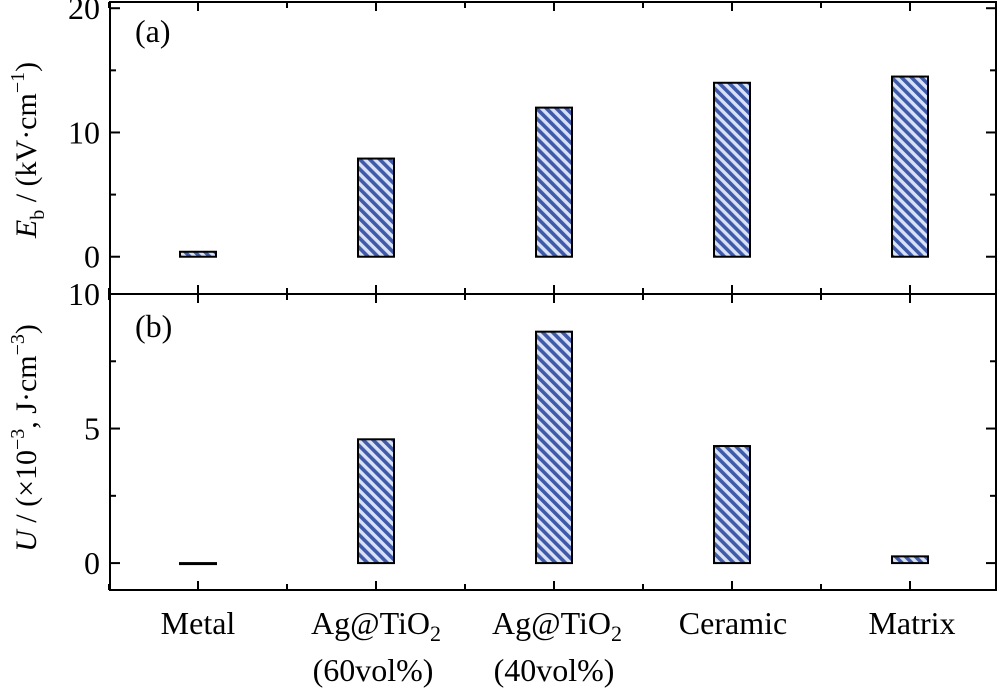  I want to click on y-axis-title-b-close: , J·cm, so click(26, 391).